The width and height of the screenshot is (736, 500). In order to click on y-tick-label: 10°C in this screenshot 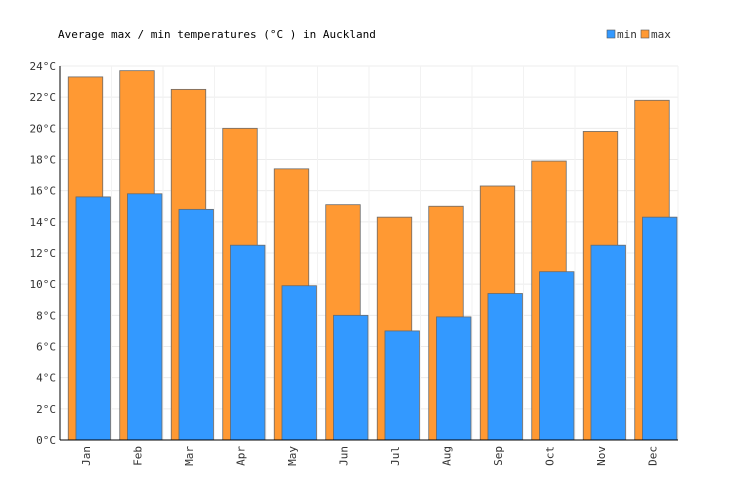, I will do `click(43, 284)`.